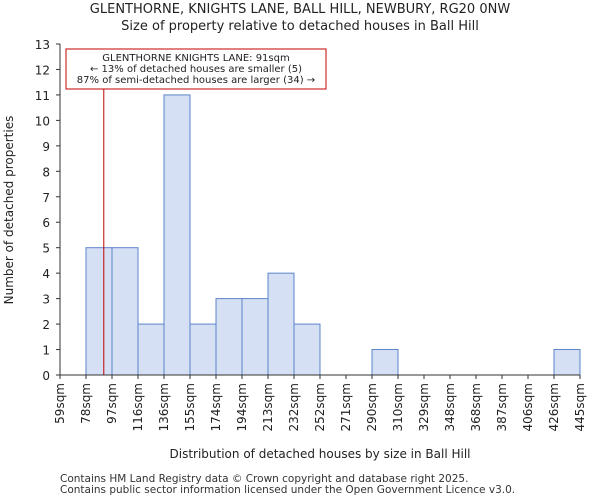 The height and width of the screenshot is (500, 600). What do you see at coordinates (112, 403) in the screenshot?
I see `x-tick-label: 97sqm` at bounding box center [112, 403].